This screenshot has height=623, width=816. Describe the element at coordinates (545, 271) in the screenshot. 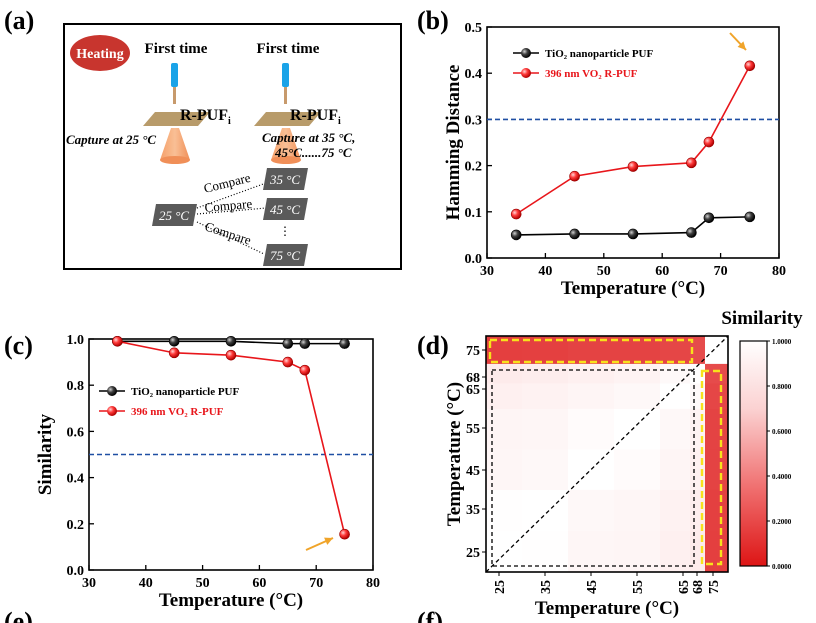

I see `x-tick-label: 40` at that location.